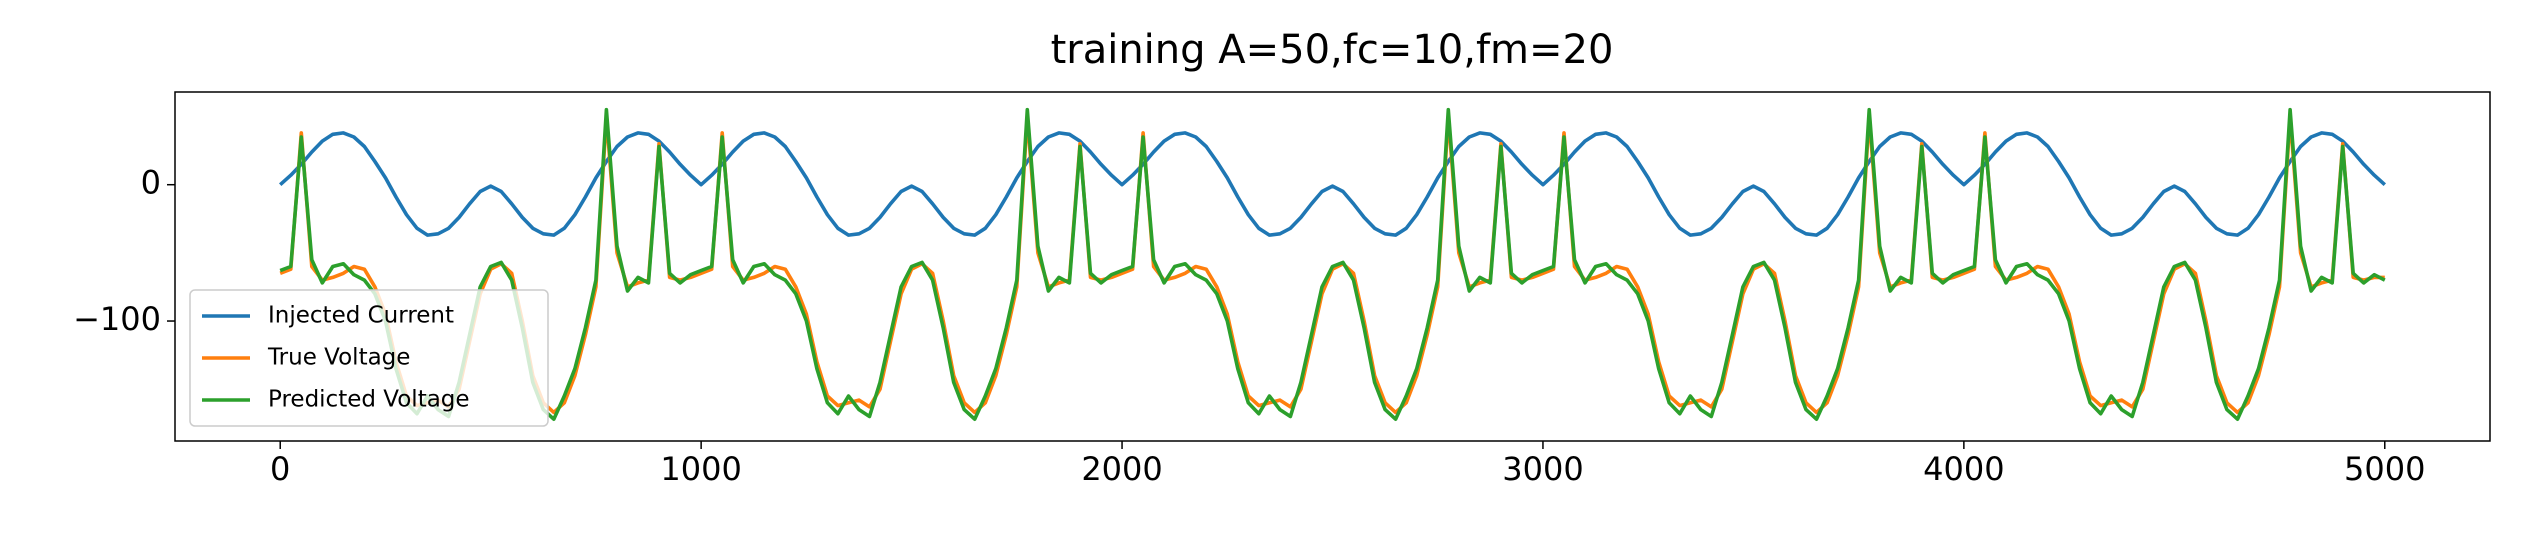 The height and width of the screenshot is (540, 2528). I want to click on legend-label: True Voltage, so click(338, 358).